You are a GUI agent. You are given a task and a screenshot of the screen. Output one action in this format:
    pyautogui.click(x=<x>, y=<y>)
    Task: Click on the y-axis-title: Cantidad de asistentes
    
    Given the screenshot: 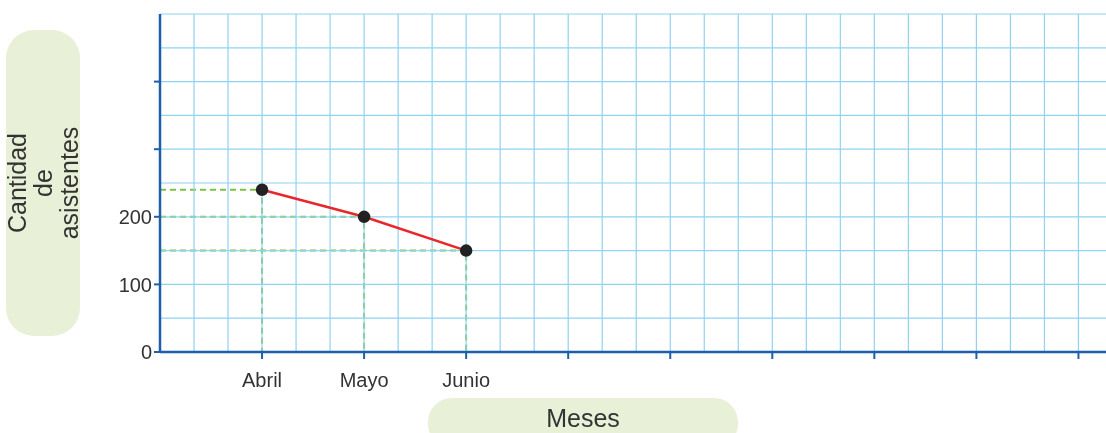 What is the action you would take?
    pyautogui.click(x=43, y=183)
    